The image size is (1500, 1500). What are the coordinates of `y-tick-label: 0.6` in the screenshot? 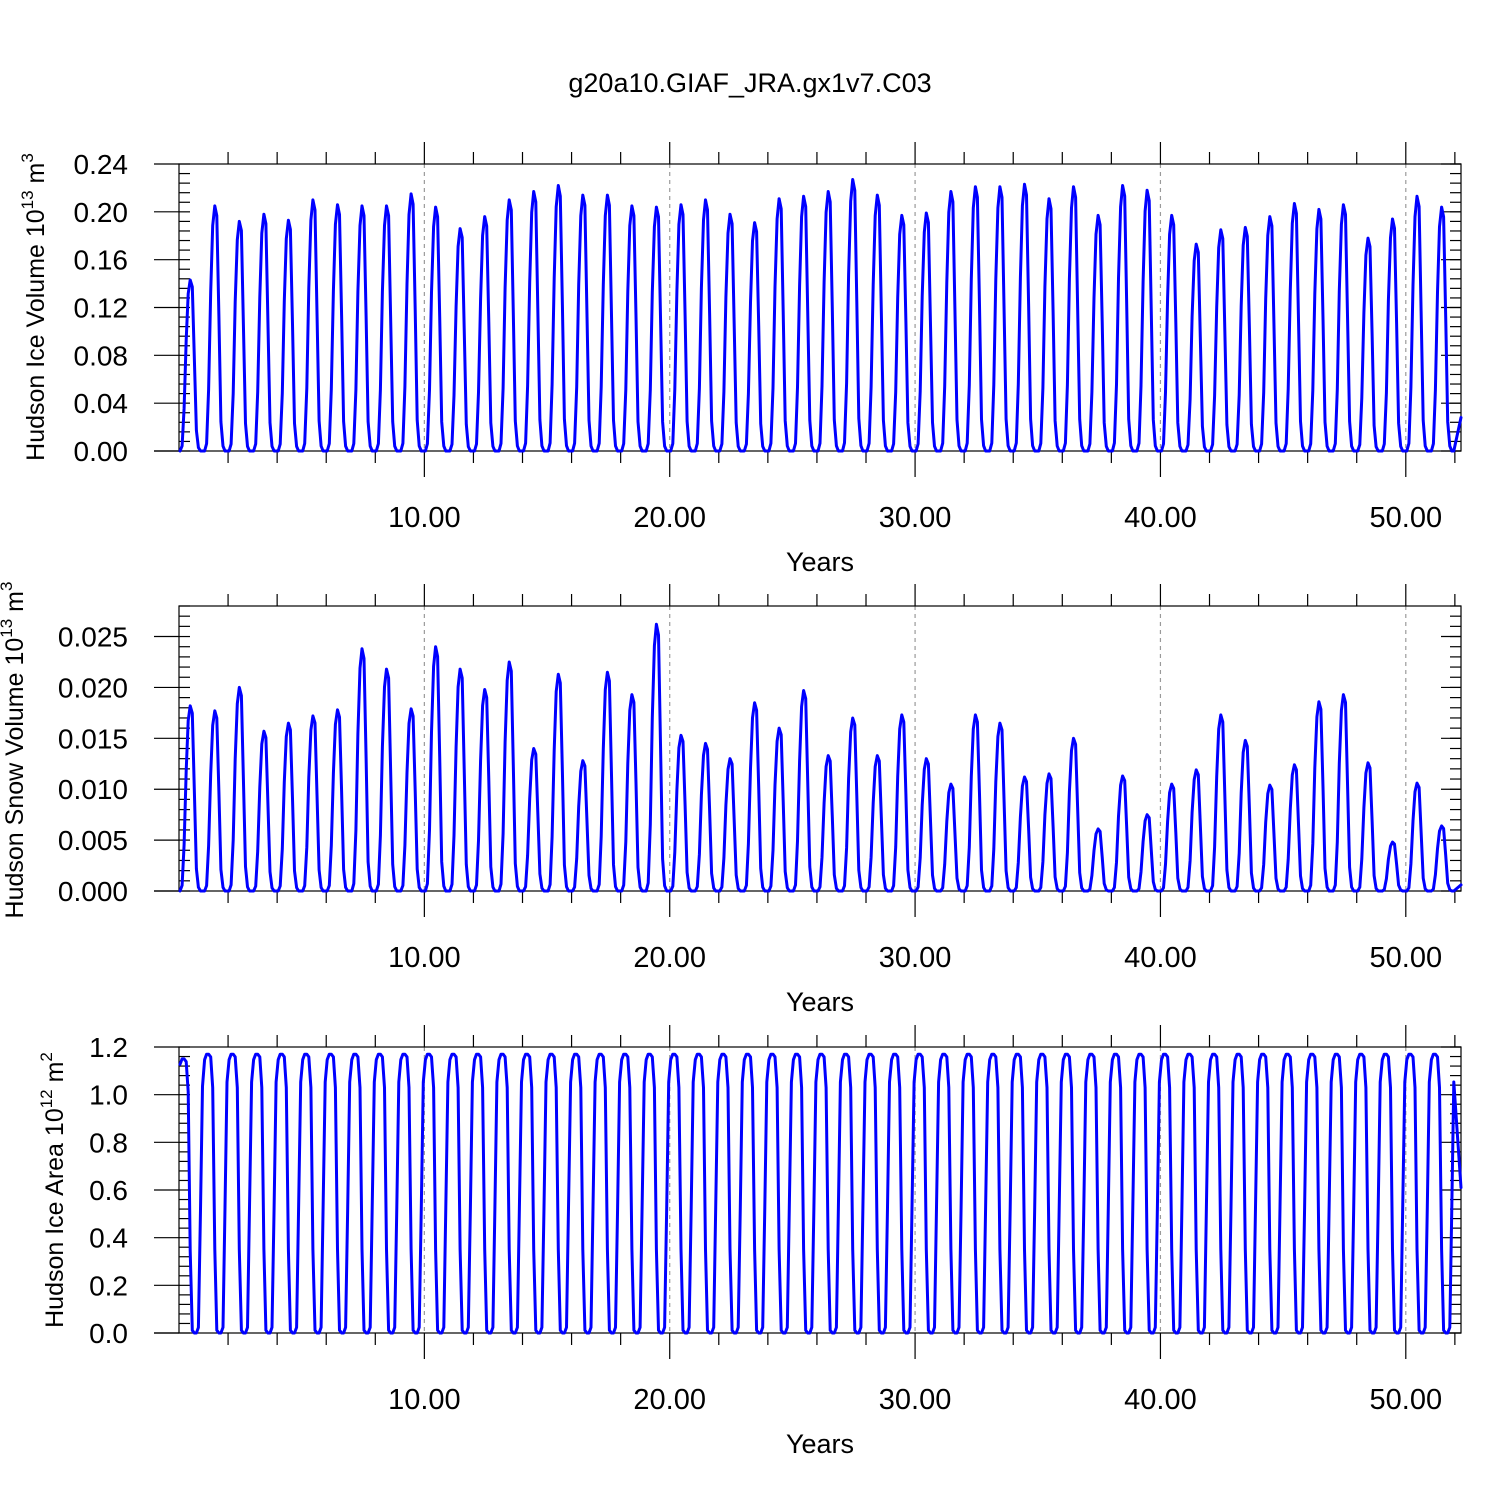 It's located at (108, 1190).